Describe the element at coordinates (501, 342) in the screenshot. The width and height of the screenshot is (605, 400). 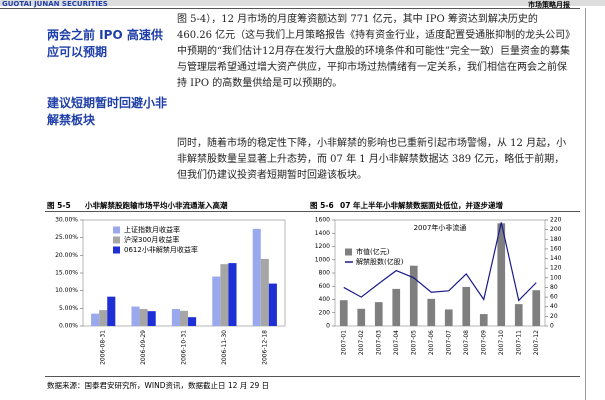
I see `x-tick-label: 2007-10` at that location.